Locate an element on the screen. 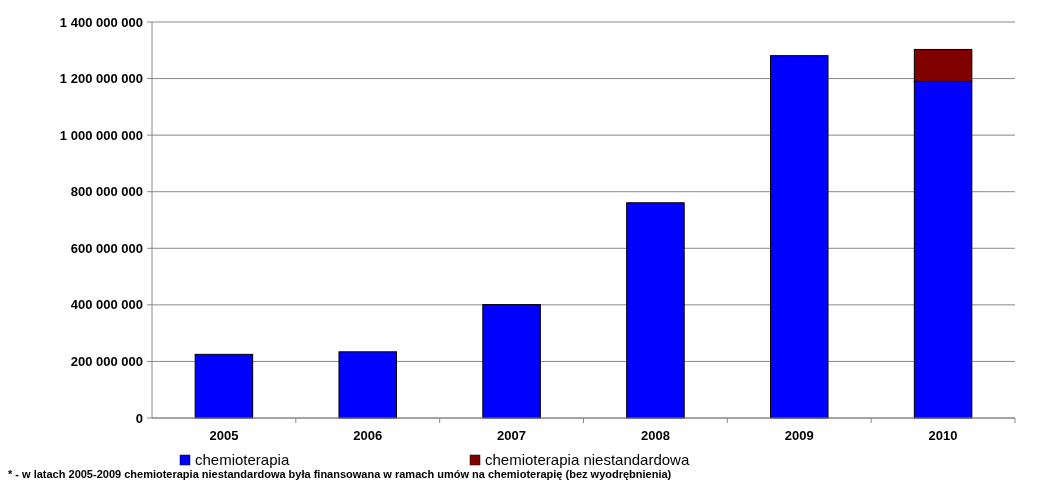 This screenshot has width=1037, height=484. x-tick-label: 2006 is located at coordinates (368, 435).